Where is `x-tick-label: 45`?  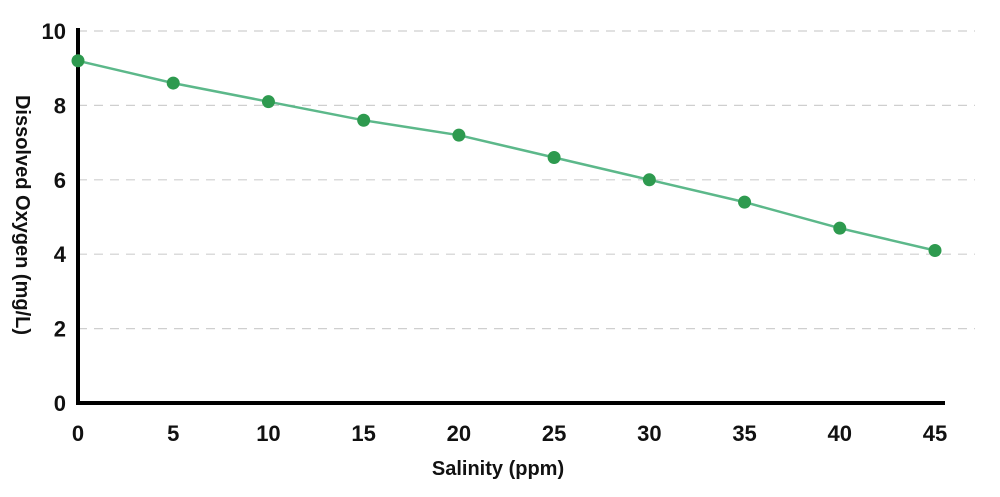
x-tick-label: 45 is located at coordinates (935, 433).